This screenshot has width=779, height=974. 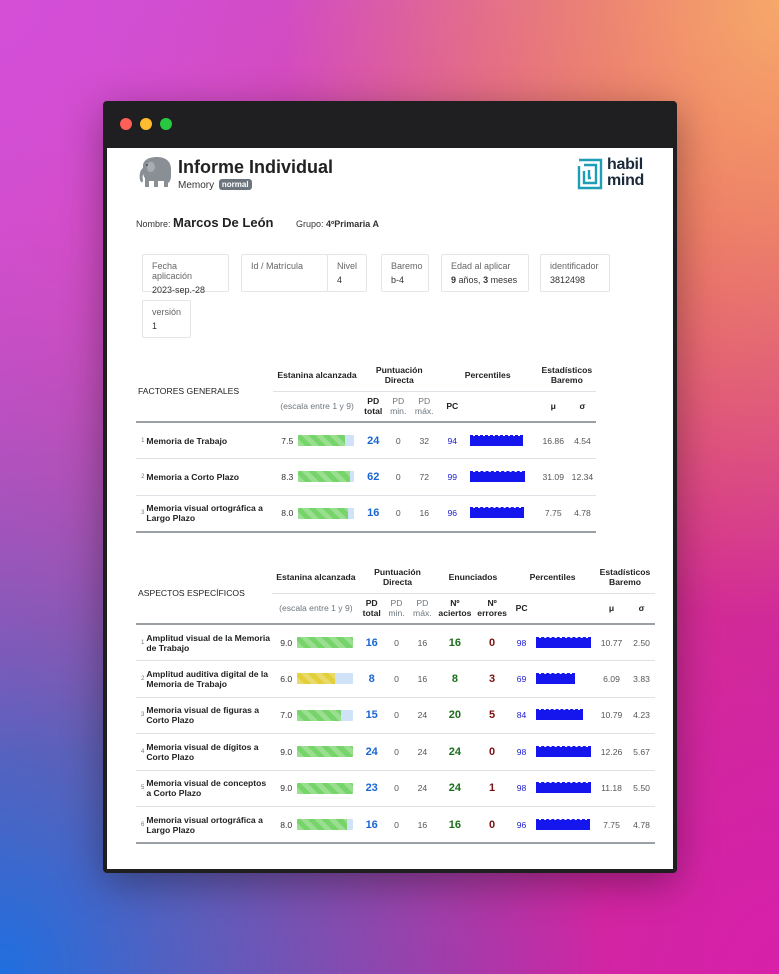 What do you see at coordinates (582, 513) in the screenshot?
I see `sigma-value: 4.78` at bounding box center [582, 513].